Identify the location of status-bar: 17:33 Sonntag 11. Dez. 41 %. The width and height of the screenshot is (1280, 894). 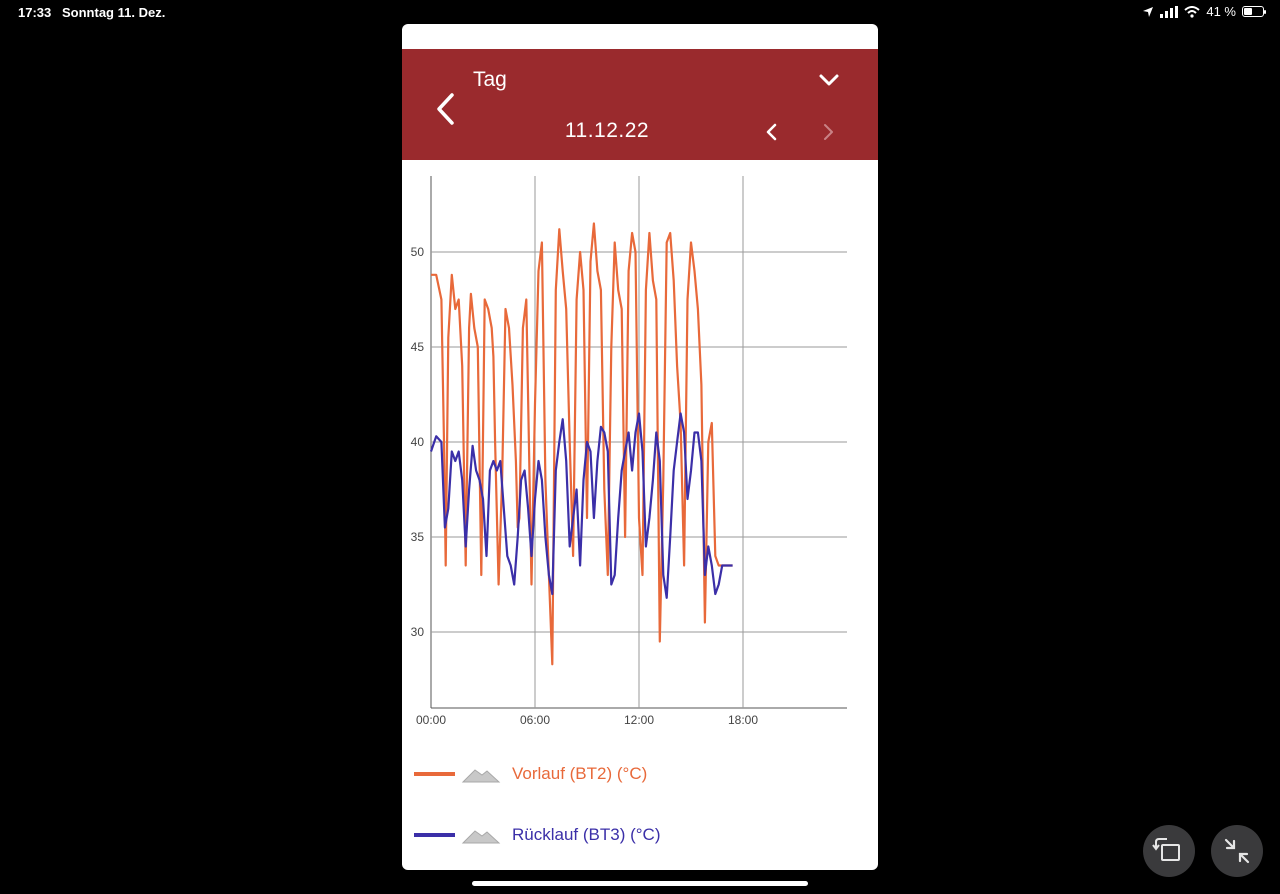
(640, 13).